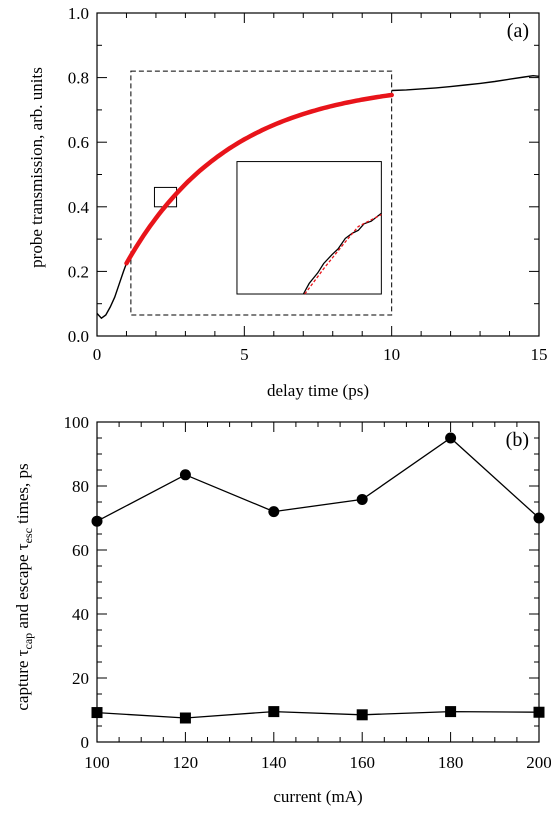  What do you see at coordinates (28, 641) in the screenshot?
I see `y-label-subscript: cap` at bounding box center [28, 641].